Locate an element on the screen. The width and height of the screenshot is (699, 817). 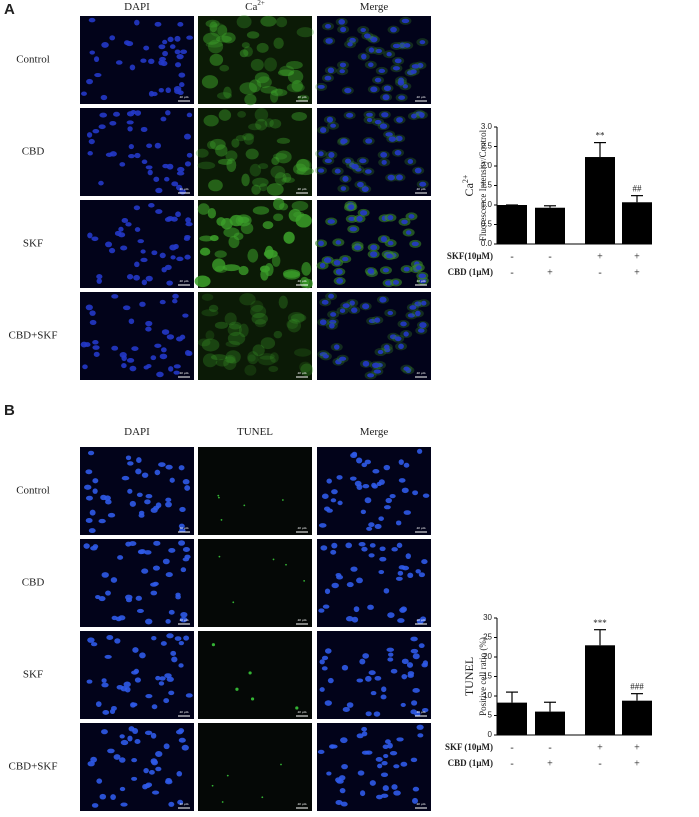
treatment-label: CBD (1μM) is located at coordinates (470, 272).